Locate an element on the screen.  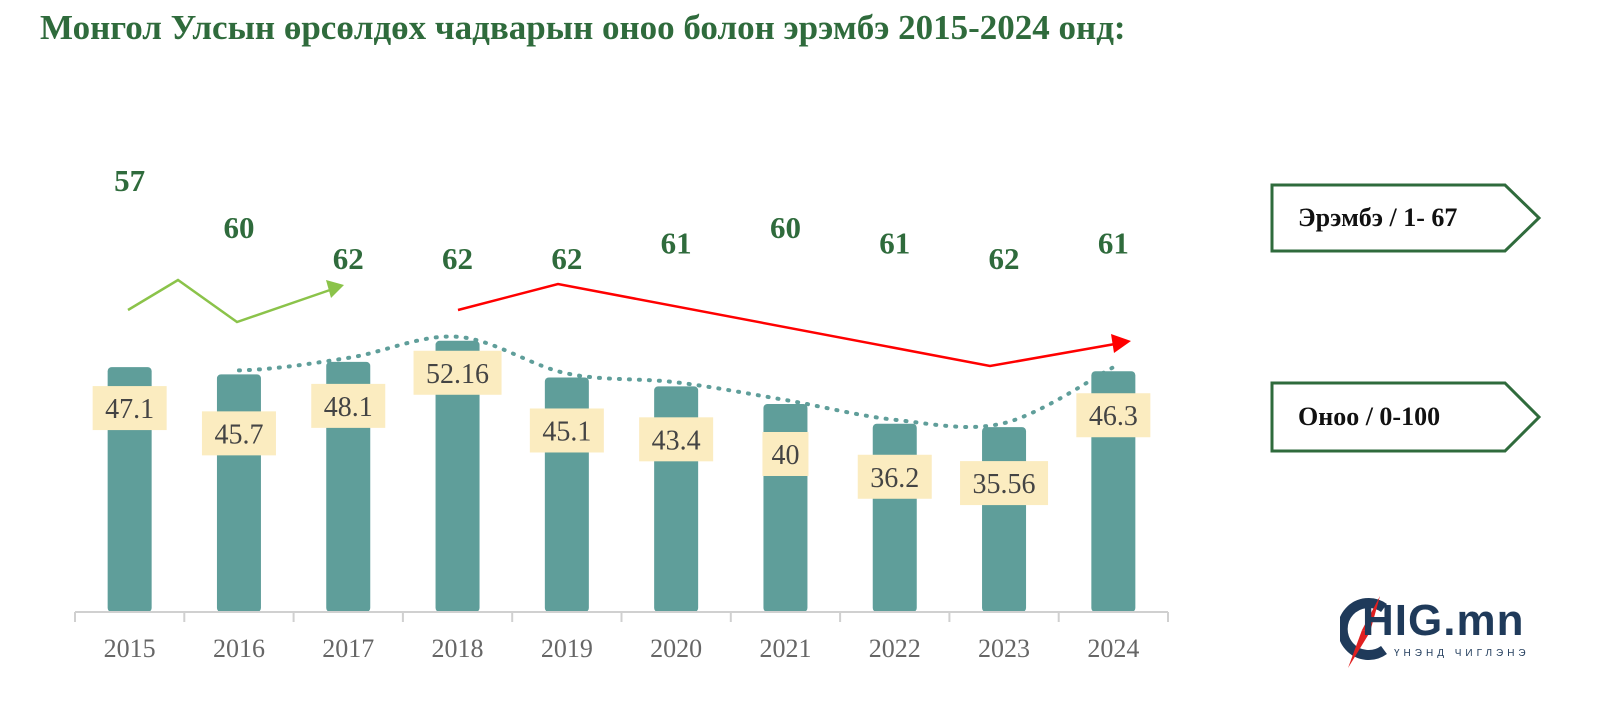
value-label-2018: 52.16 is located at coordinates (457, 374).